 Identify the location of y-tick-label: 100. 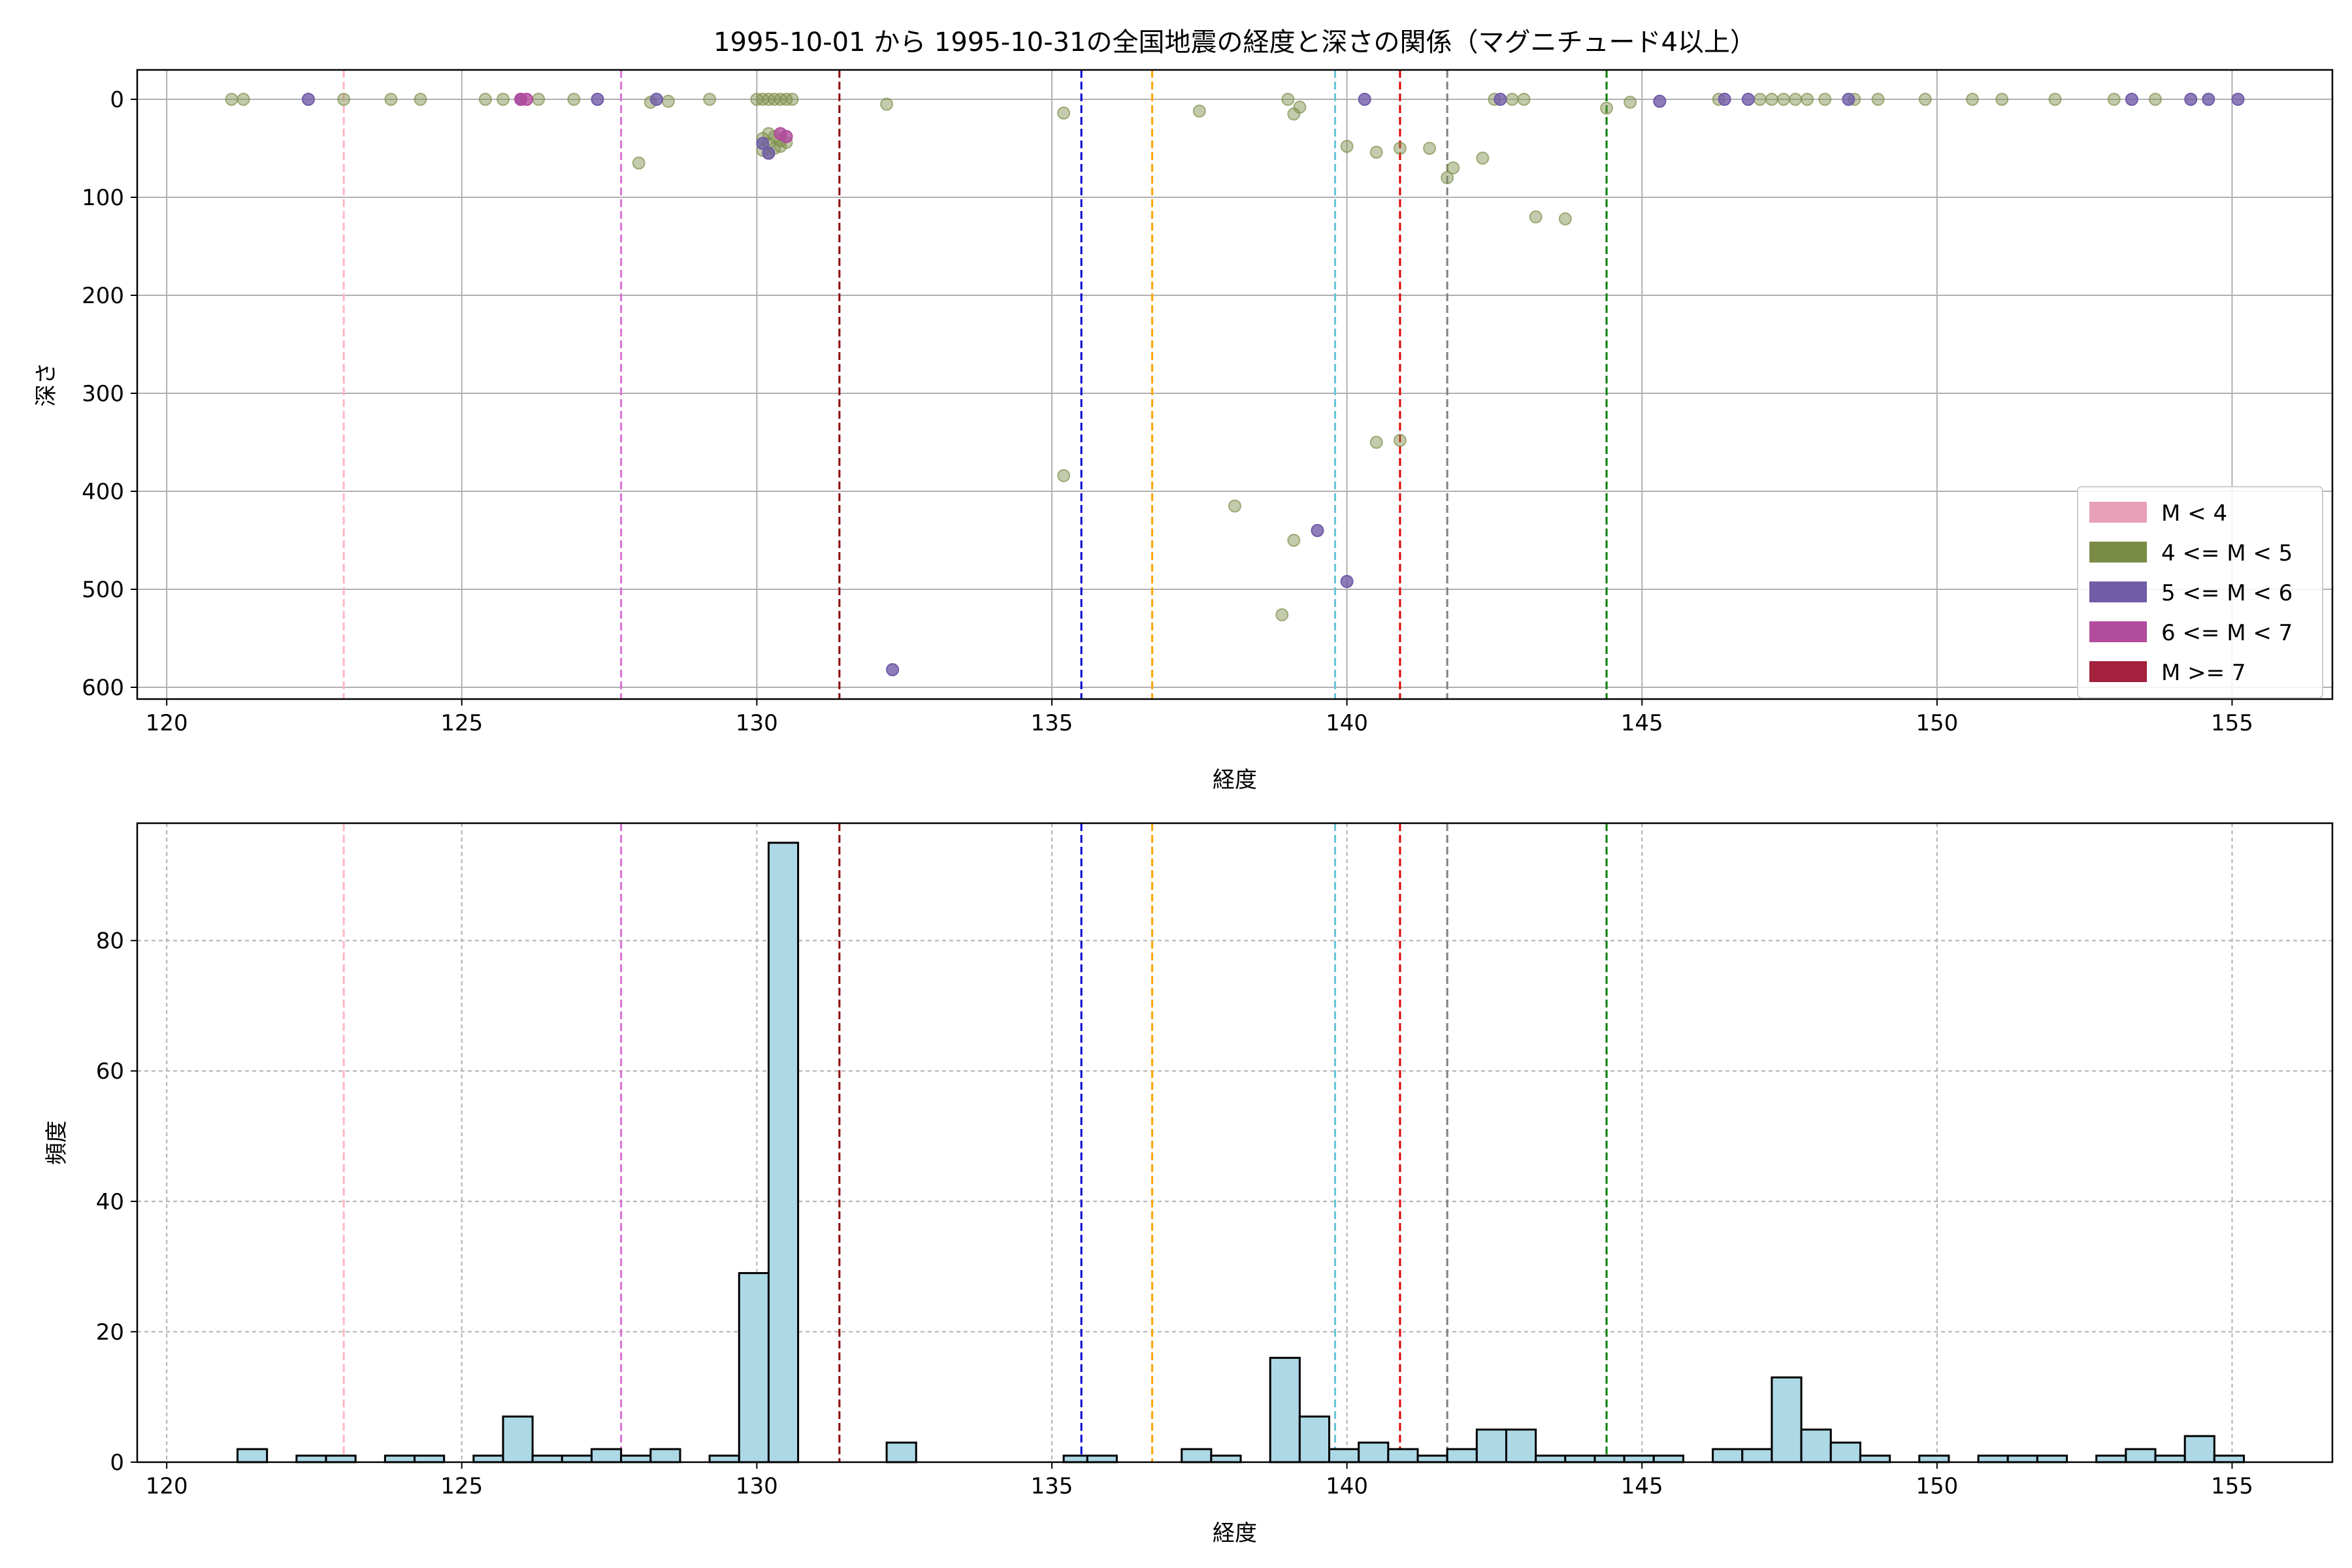
(103, 198).